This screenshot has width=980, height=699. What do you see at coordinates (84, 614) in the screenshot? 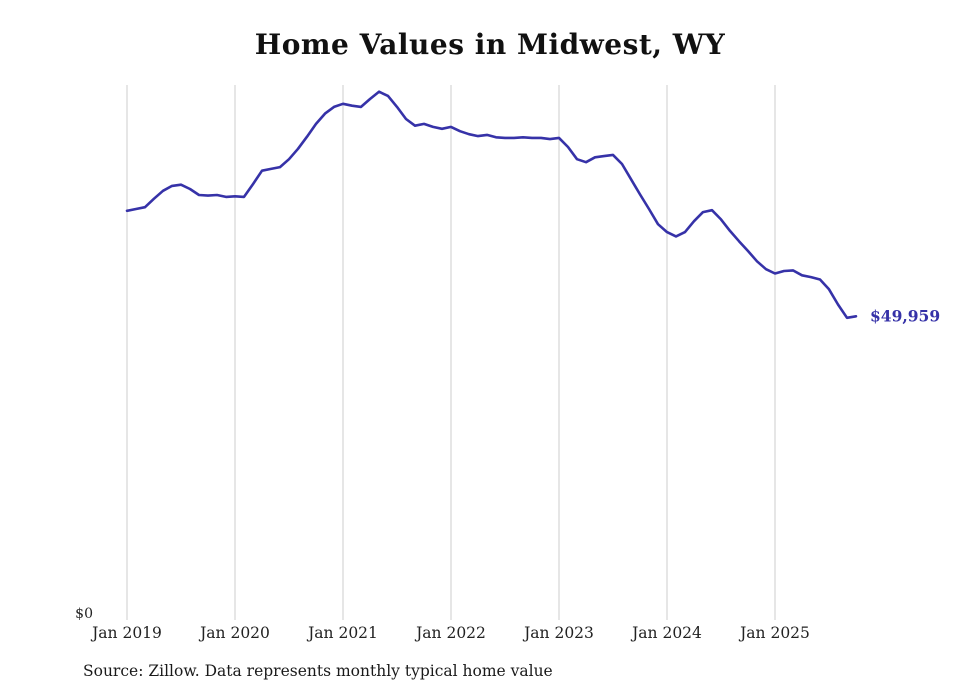
I see `y-axis-zero-label: $0` at bounding box center [84, 614].